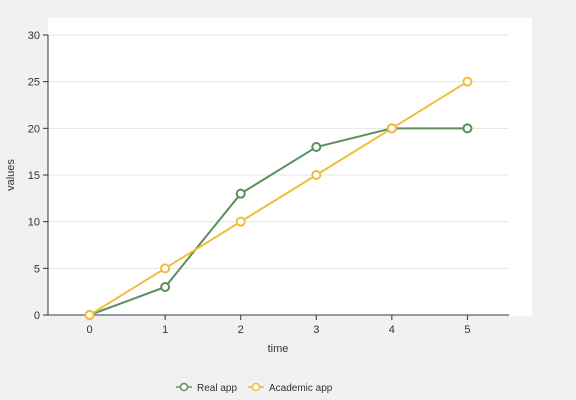  Describe the element at coordinates (278, 349) in the screenshot. I see `x-axis-title: time` at that location.